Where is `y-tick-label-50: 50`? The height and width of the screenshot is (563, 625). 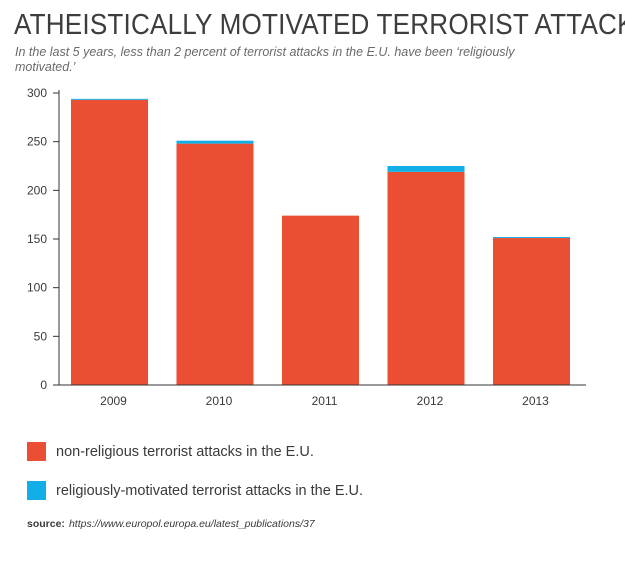 y-tick-label-50: 50 is located at coordinates (41, 336).